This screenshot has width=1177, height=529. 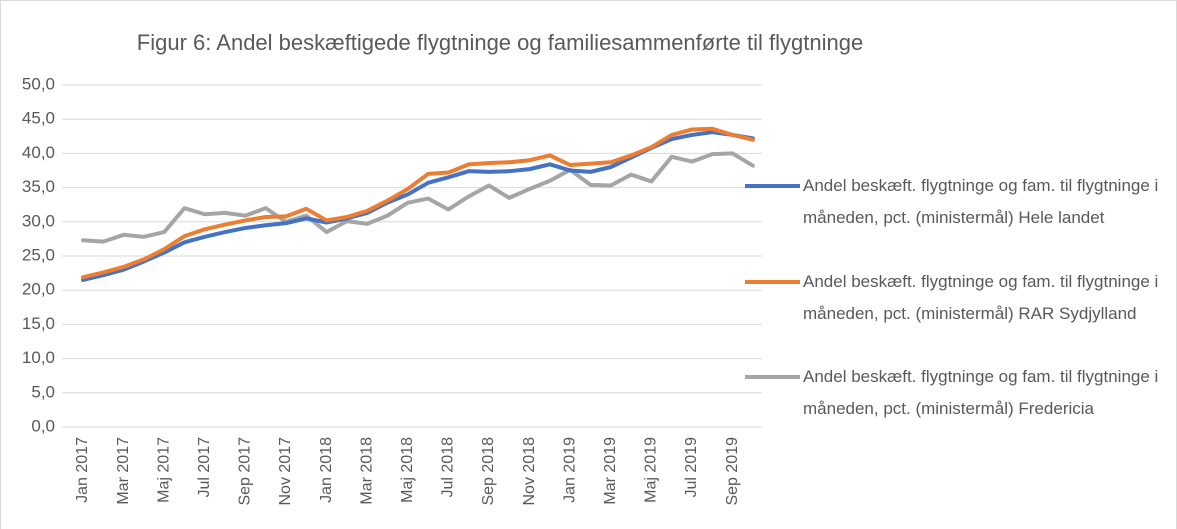 I want to click on x-tick-label: Jul 2017, so click(x=204, y=467).